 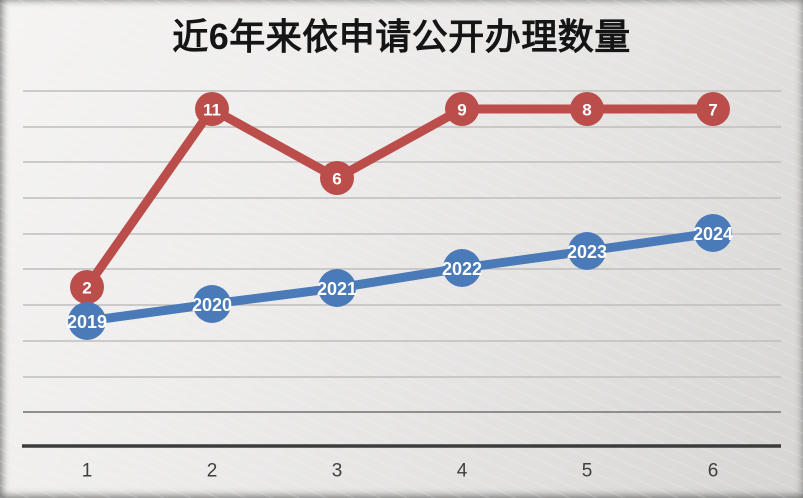 What do you see at coordinates (587, 471) in the screenshot?
I see `x-axis-label: 5` at bounding box center [587, 471].